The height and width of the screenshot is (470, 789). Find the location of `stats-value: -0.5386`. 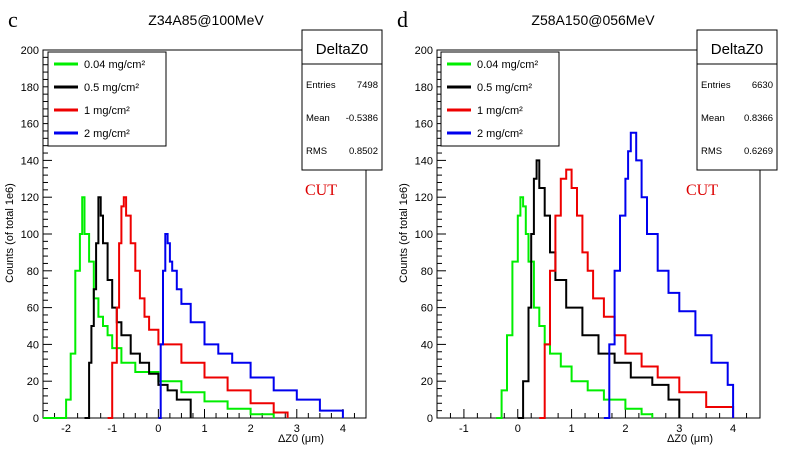

stats-value: -0.5386 is located at coordinates (362, 118).